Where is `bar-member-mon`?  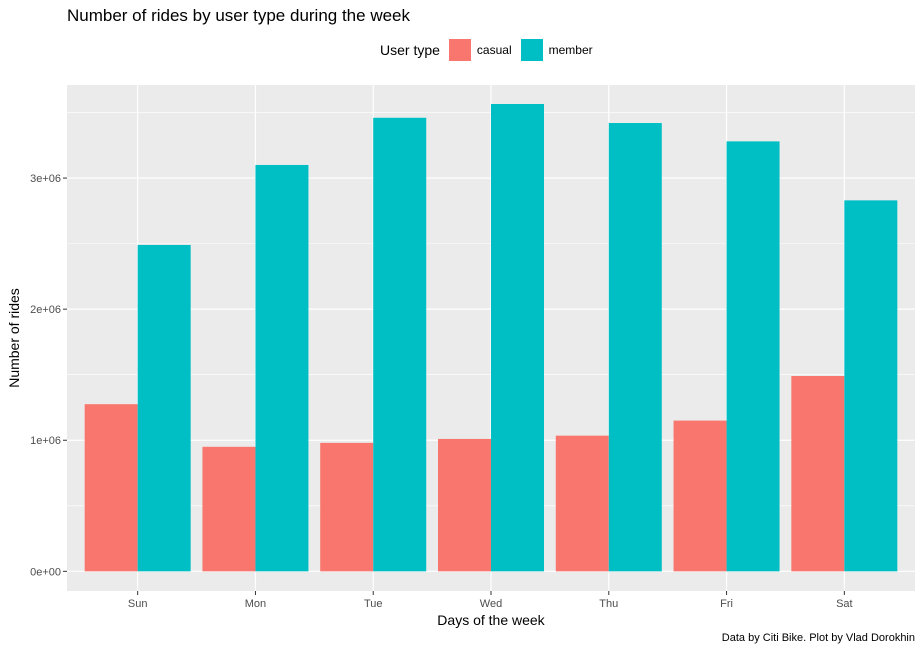 bar-member-mon is located at coordinates (282, 368).